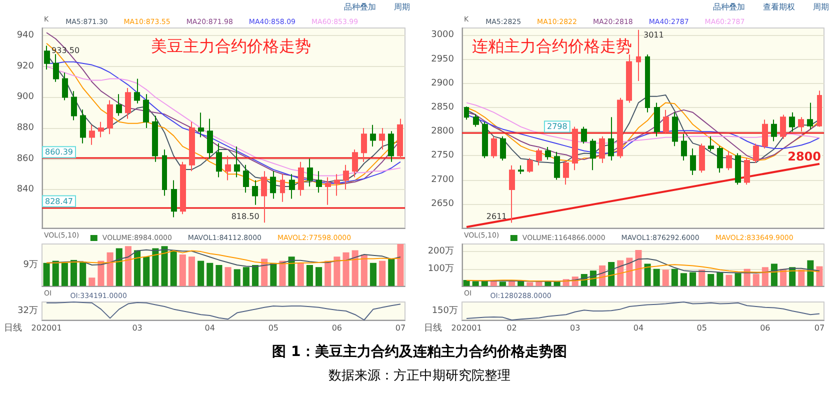 The image size is (839, 394). I want to click on y-tick-label: 860, so click(25, 159).